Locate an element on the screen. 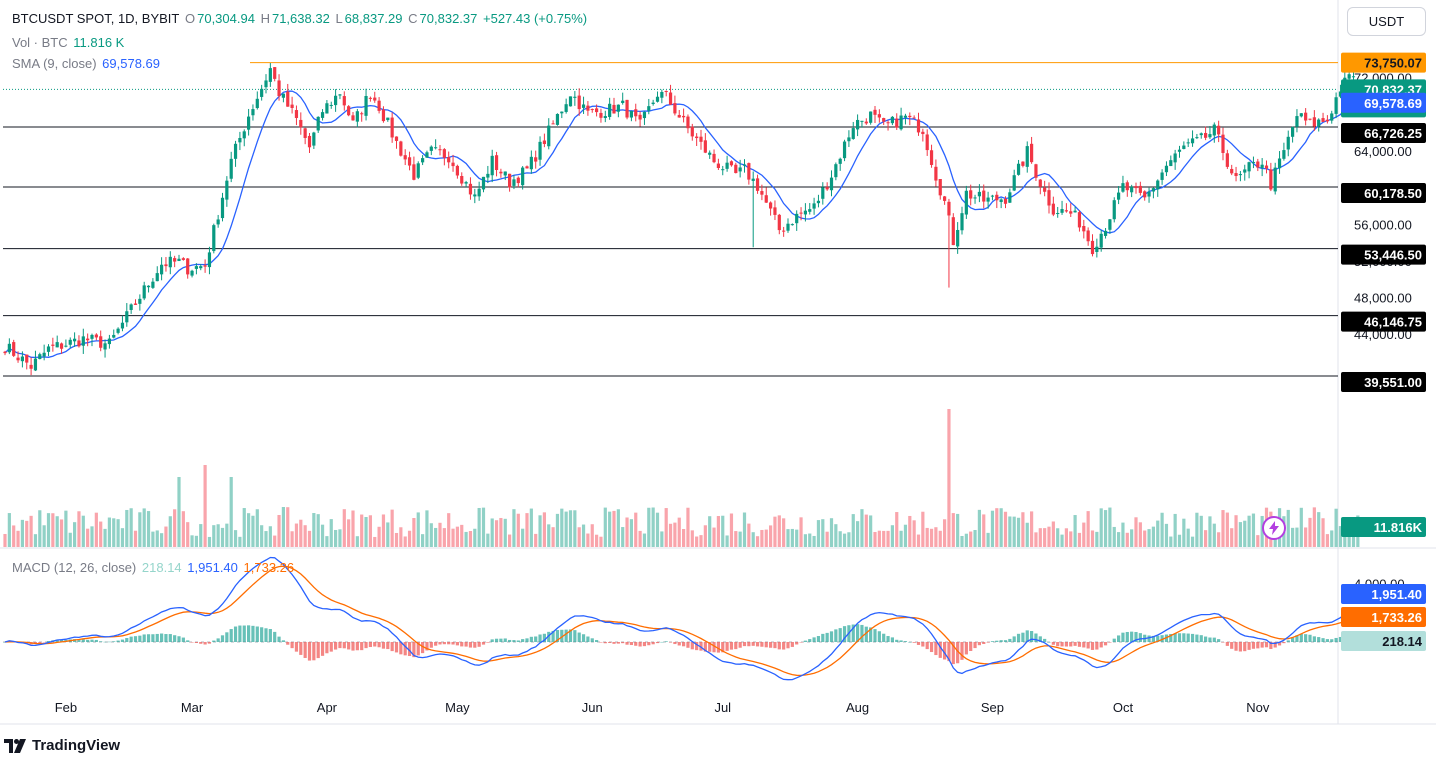 The height and width of the screenshot is (757, 1436). price-tick-label: 48,000.00 is located at coordinates (1383, 298).